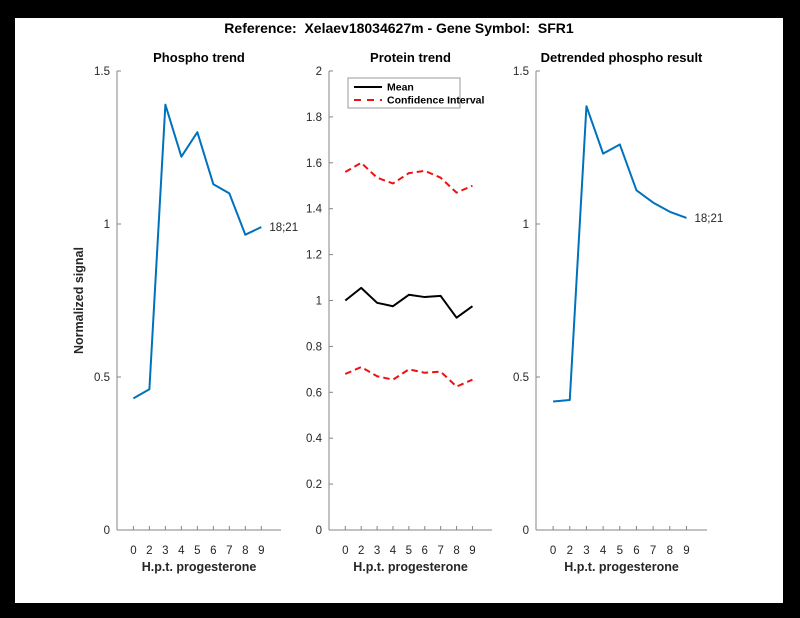  What do you see at coordinates (436, 101) in the screenshot?
I see `legend-label: Confidence Interval` at bounding box center [436, 101].